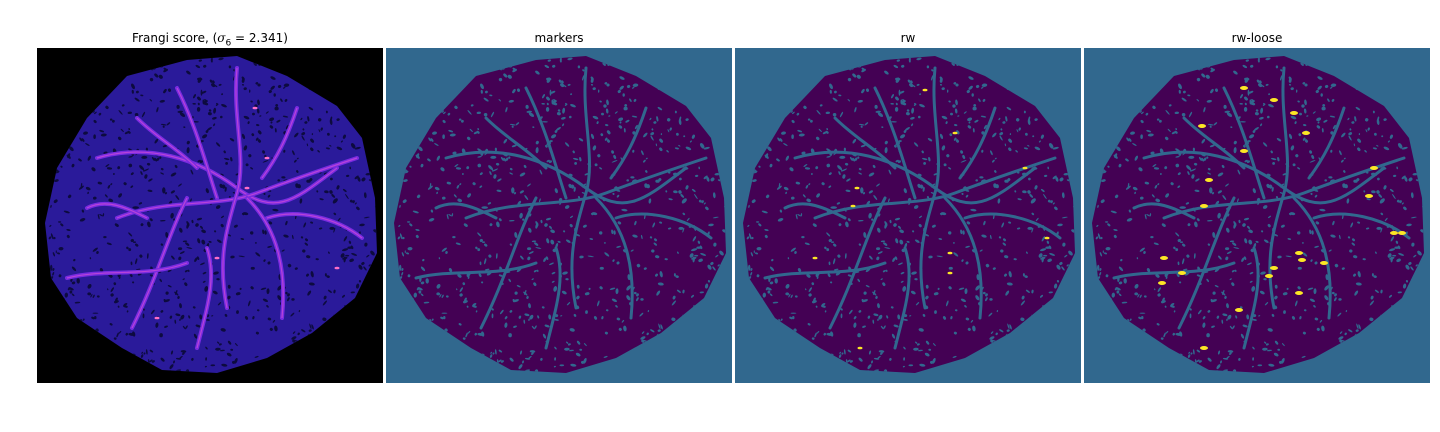  Describe the element at coordinates (210, 40) in the screenshot. I see `frangi-panel-title: Frangi score, (σ6 = 2.341)` at that location.